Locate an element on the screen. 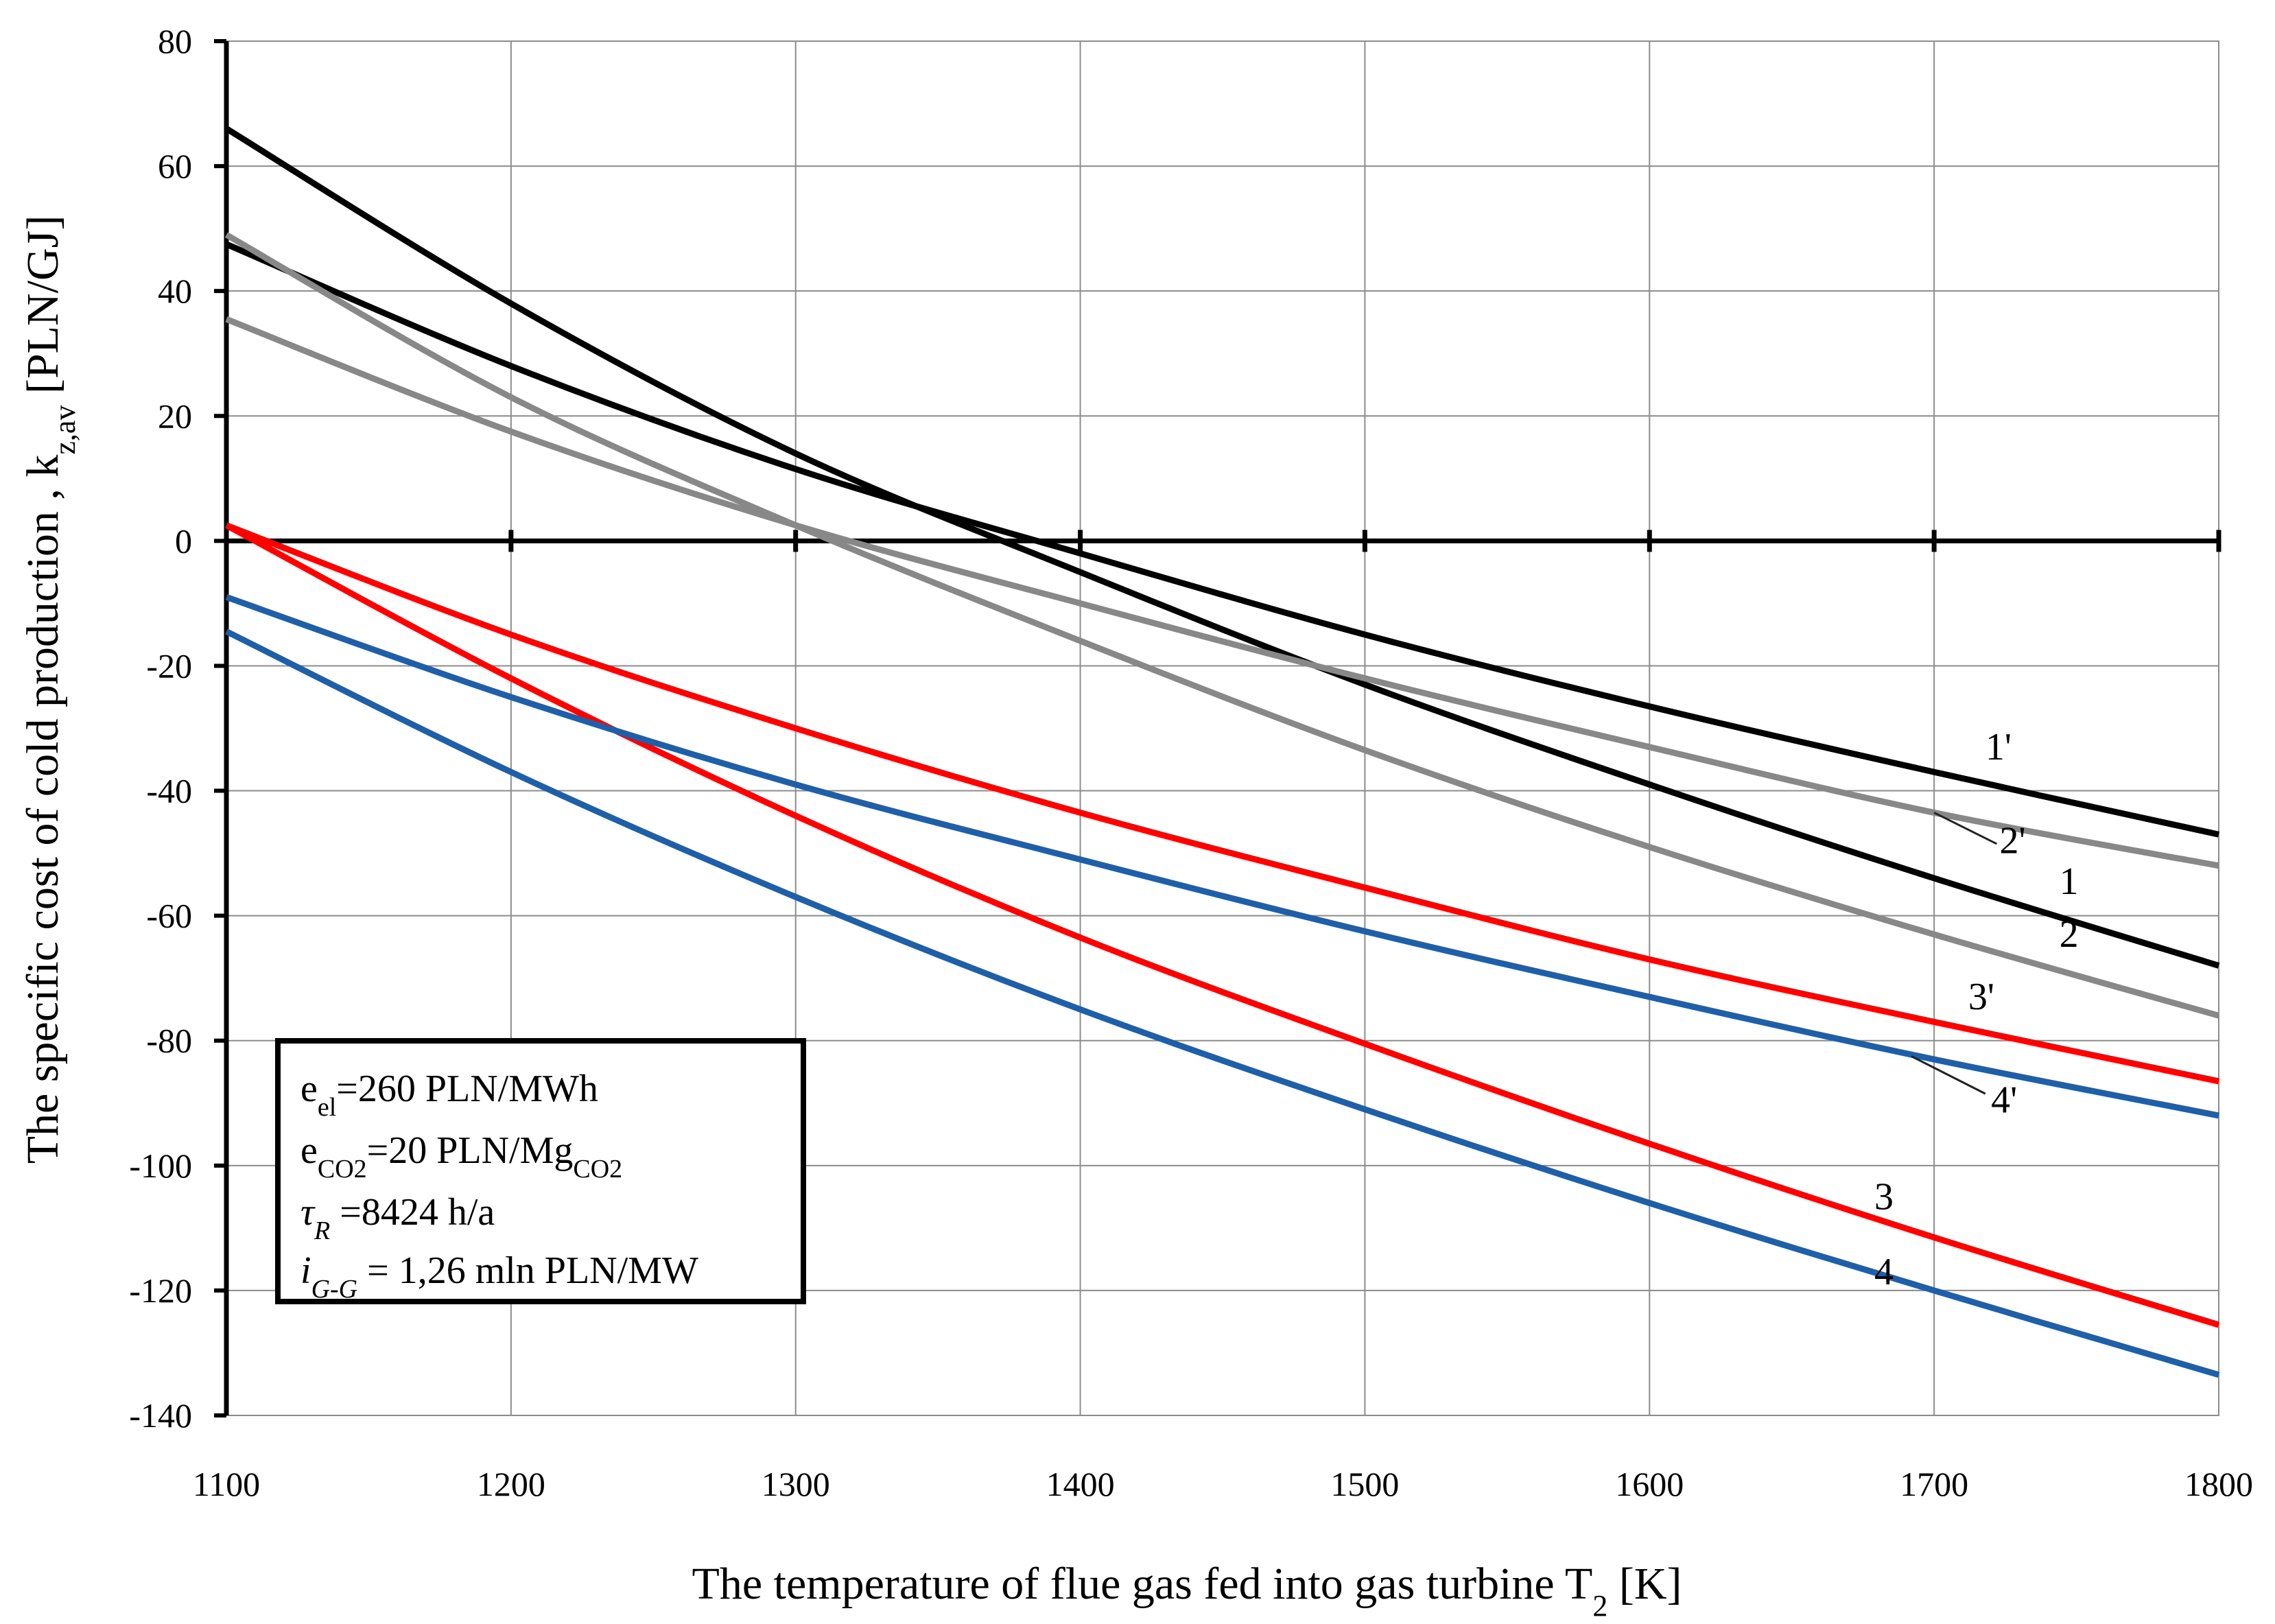 The width and height of the screenshot is (2275, 1624). y-tick-label: -120 is located at coordinates (160, 1290).